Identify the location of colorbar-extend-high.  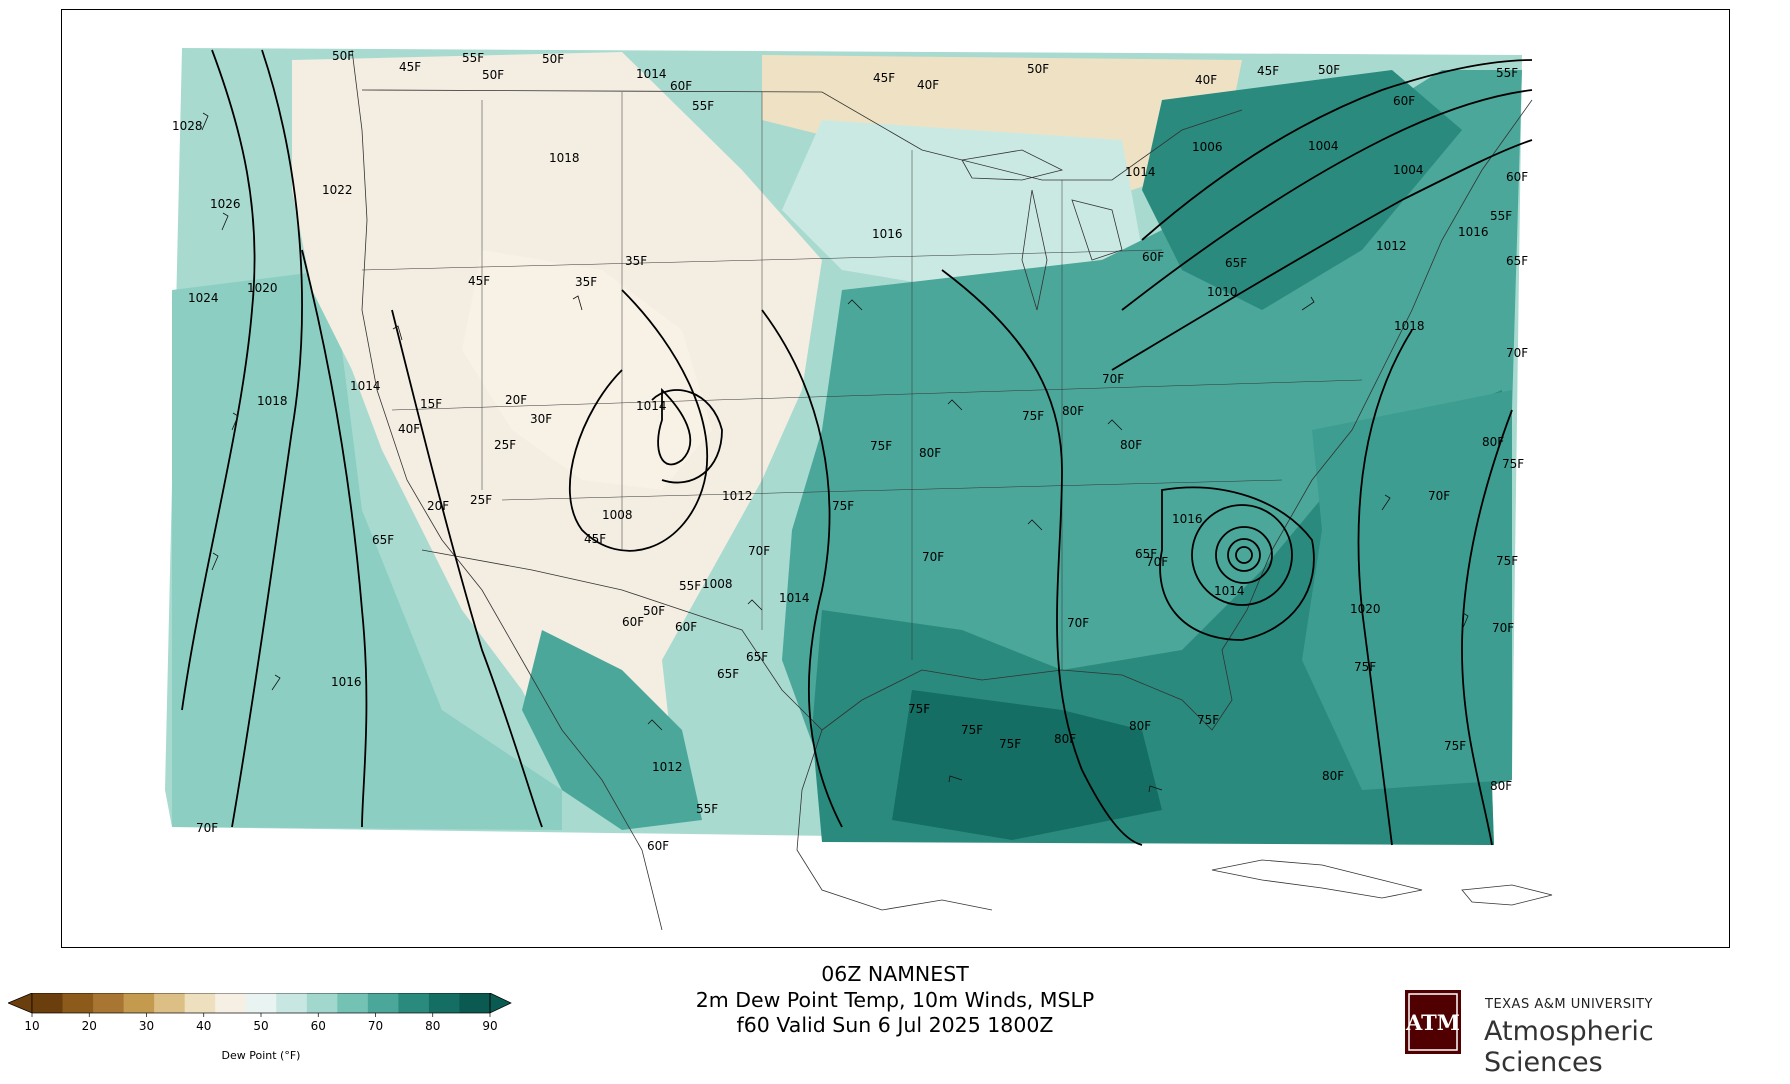
(500, 1003).